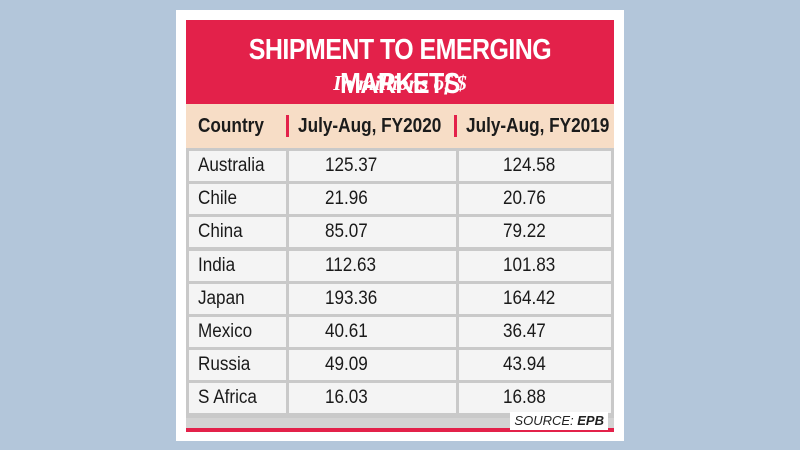 This screenshot has height=450, width=800. What do you see at coordinates (217, 265) in the screenshot?
I see `country-cell-text: India` at bounding box center [217, 265].